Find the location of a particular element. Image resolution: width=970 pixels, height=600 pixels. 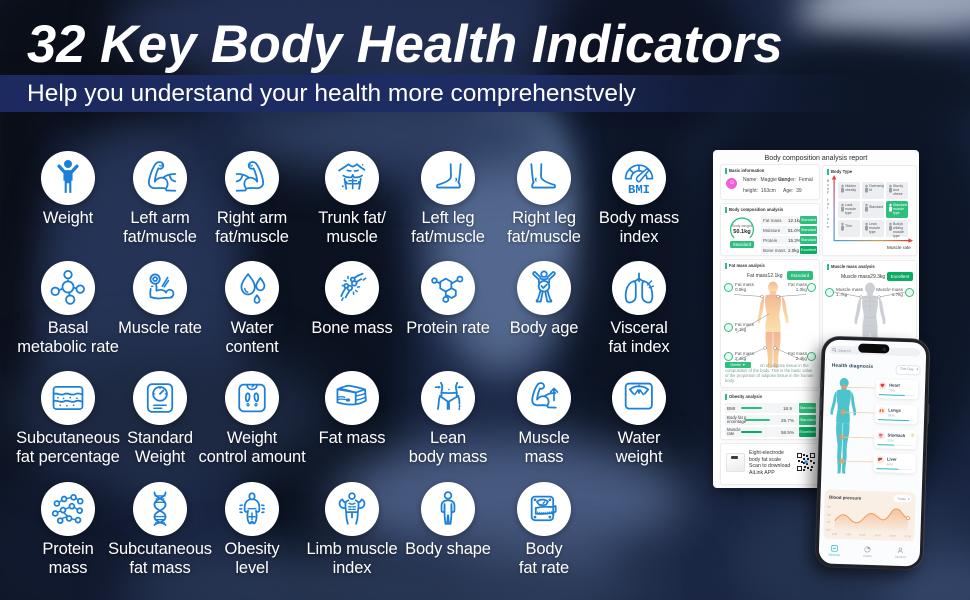

svg-text: BMI is located at coordinates (639, 190).